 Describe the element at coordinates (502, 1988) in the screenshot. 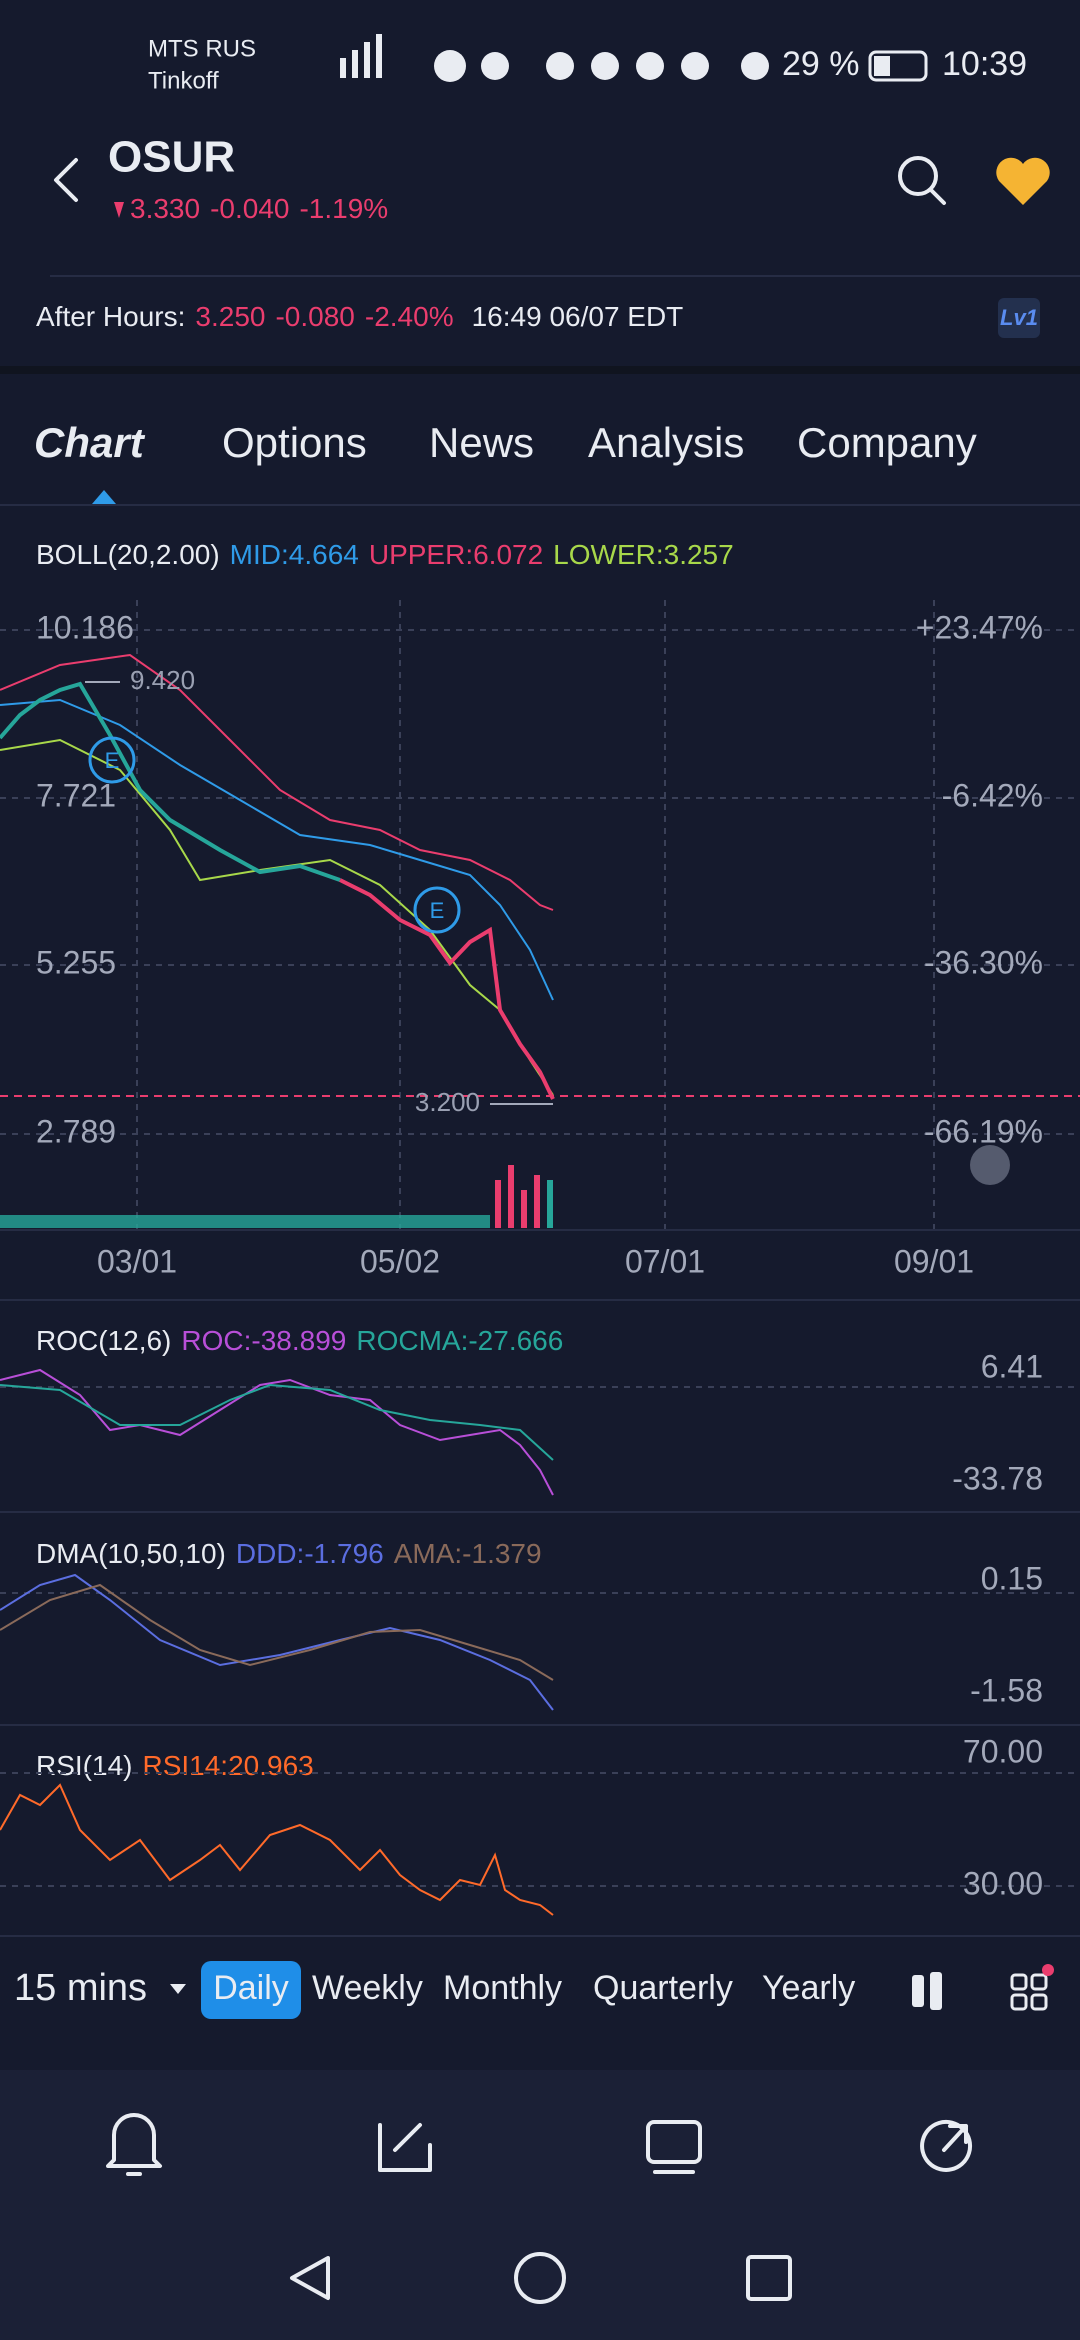

I see `period-option: Monthly` at that location.